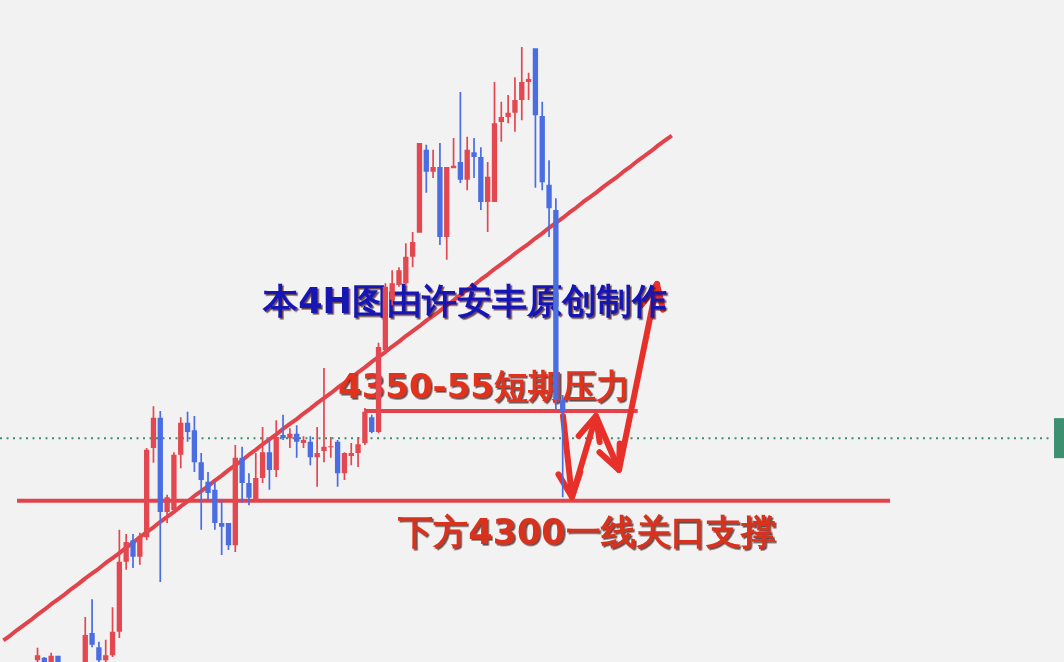 Image resolution: width=1064 pixels, height=662 pixels. I want to click on annotation: 下方4300一线关口支撑, so click(586, 531).